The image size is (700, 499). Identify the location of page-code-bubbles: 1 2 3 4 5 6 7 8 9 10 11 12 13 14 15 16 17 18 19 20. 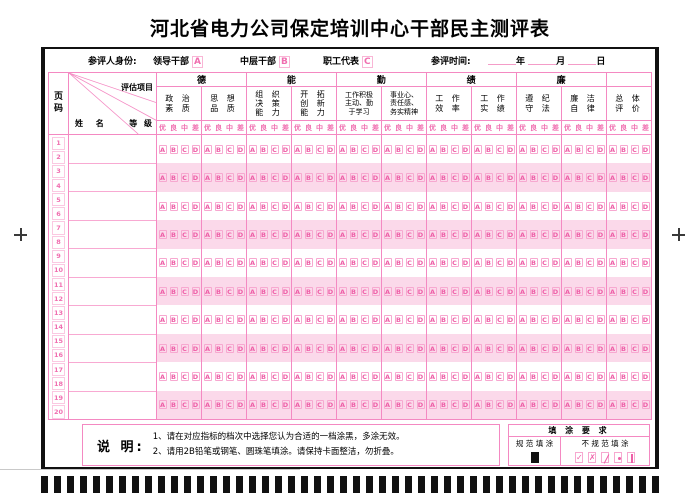
(58, 277).